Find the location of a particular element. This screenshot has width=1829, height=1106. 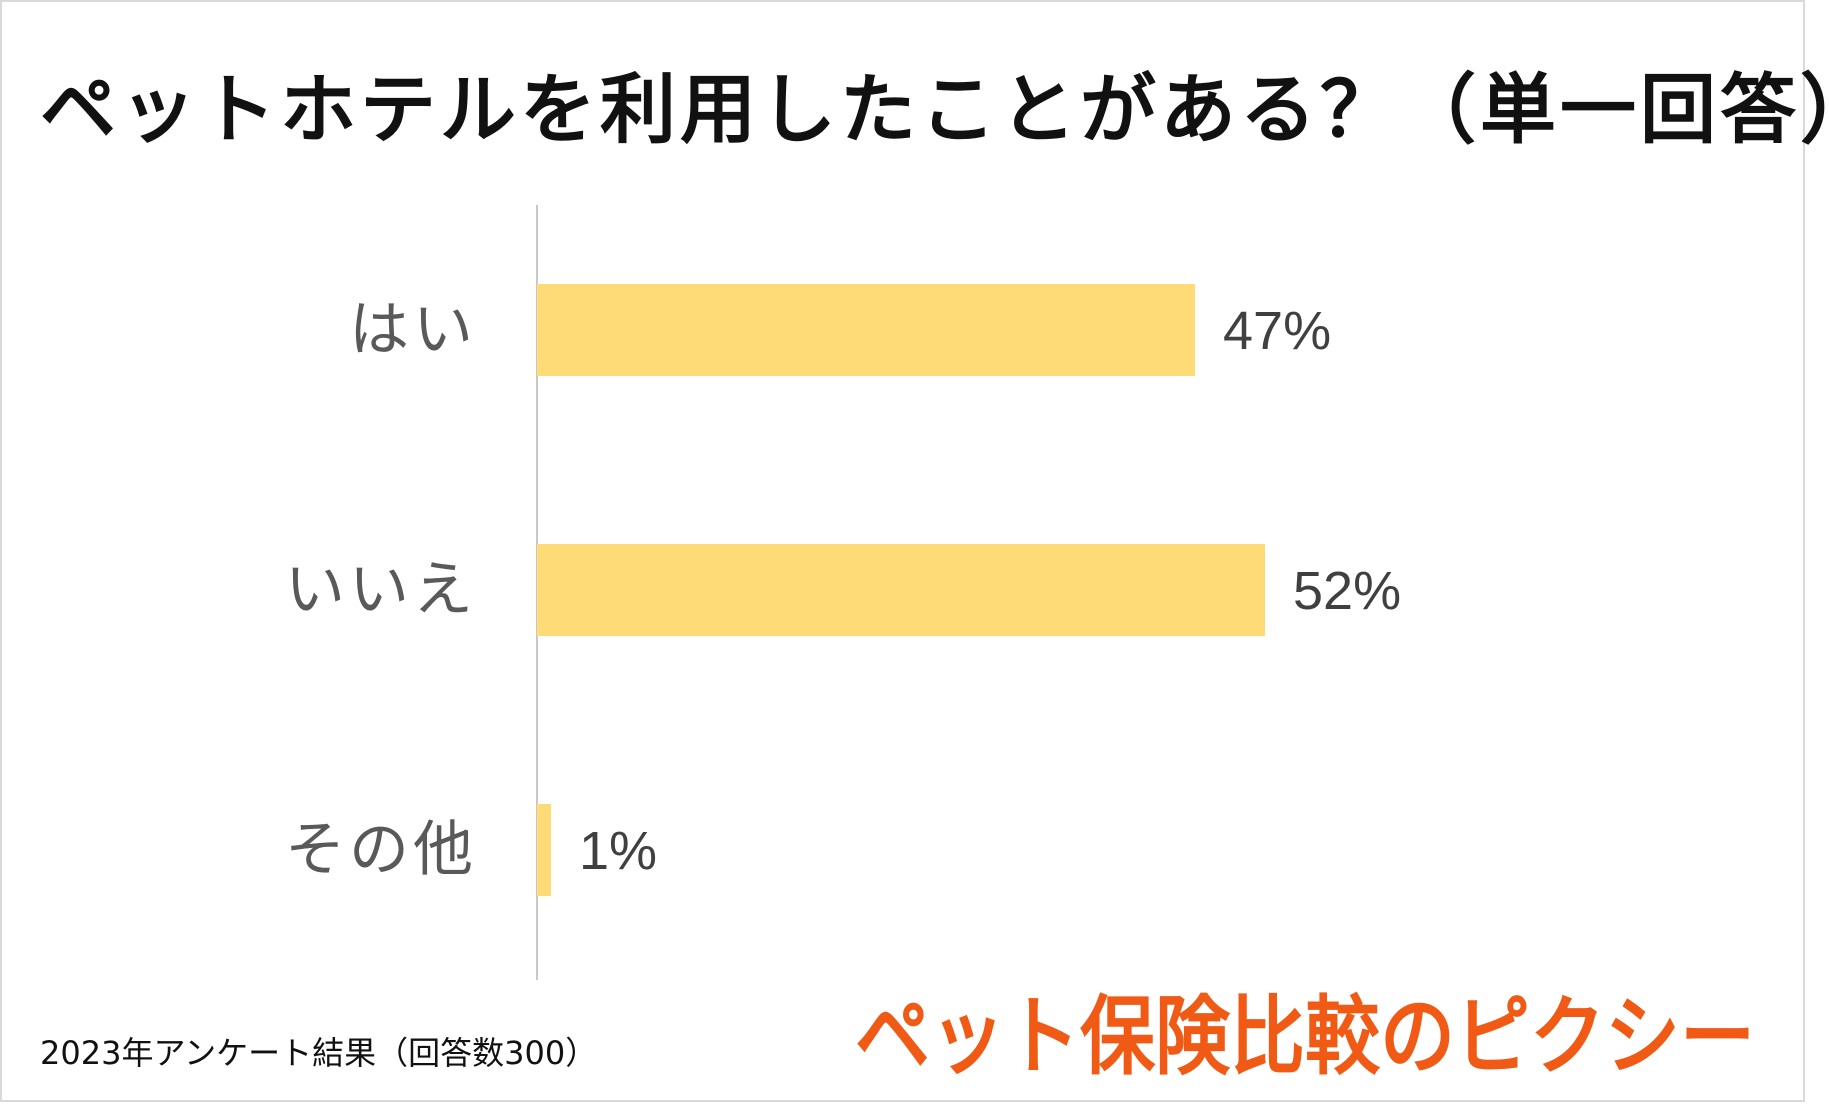

category-label-0: はい is located at coordinates (413, 330).